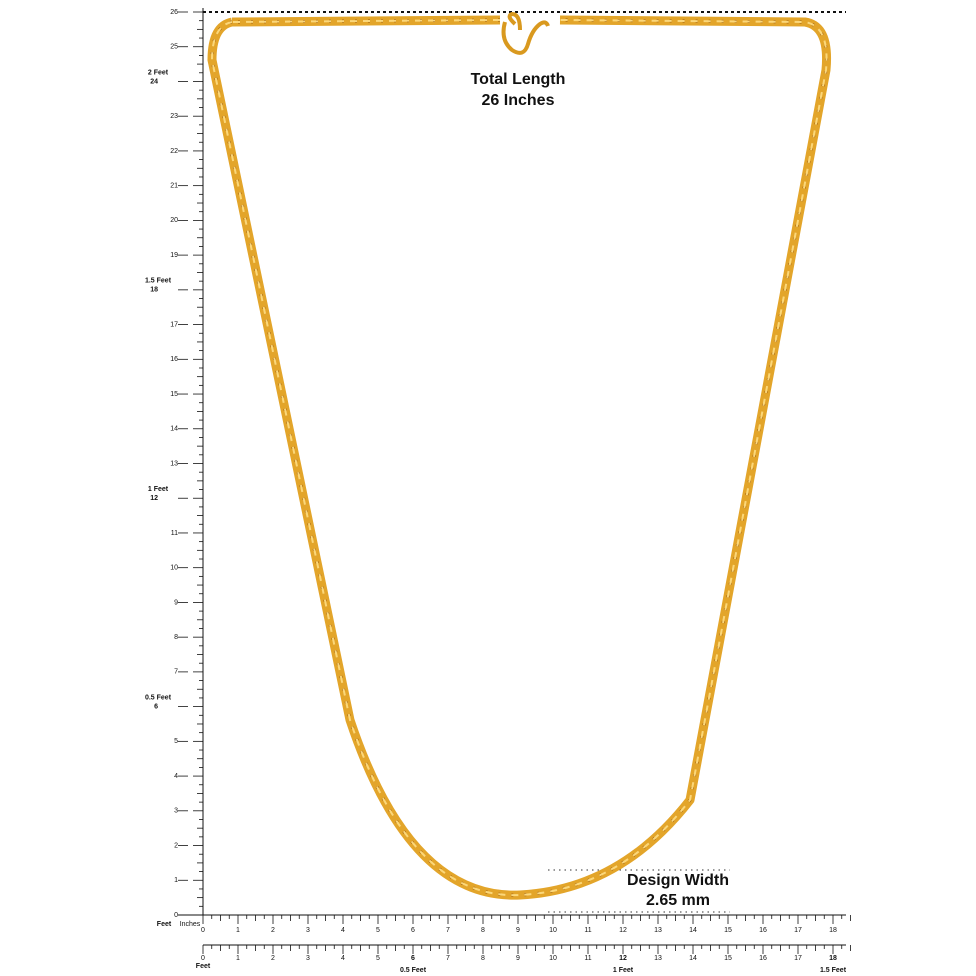 The height and width of the screenshot is (976, 976). Describe the element at coordinates (158, 72) in the screenshot. I see `ruler-feet-label: 2 Feet` at that location.